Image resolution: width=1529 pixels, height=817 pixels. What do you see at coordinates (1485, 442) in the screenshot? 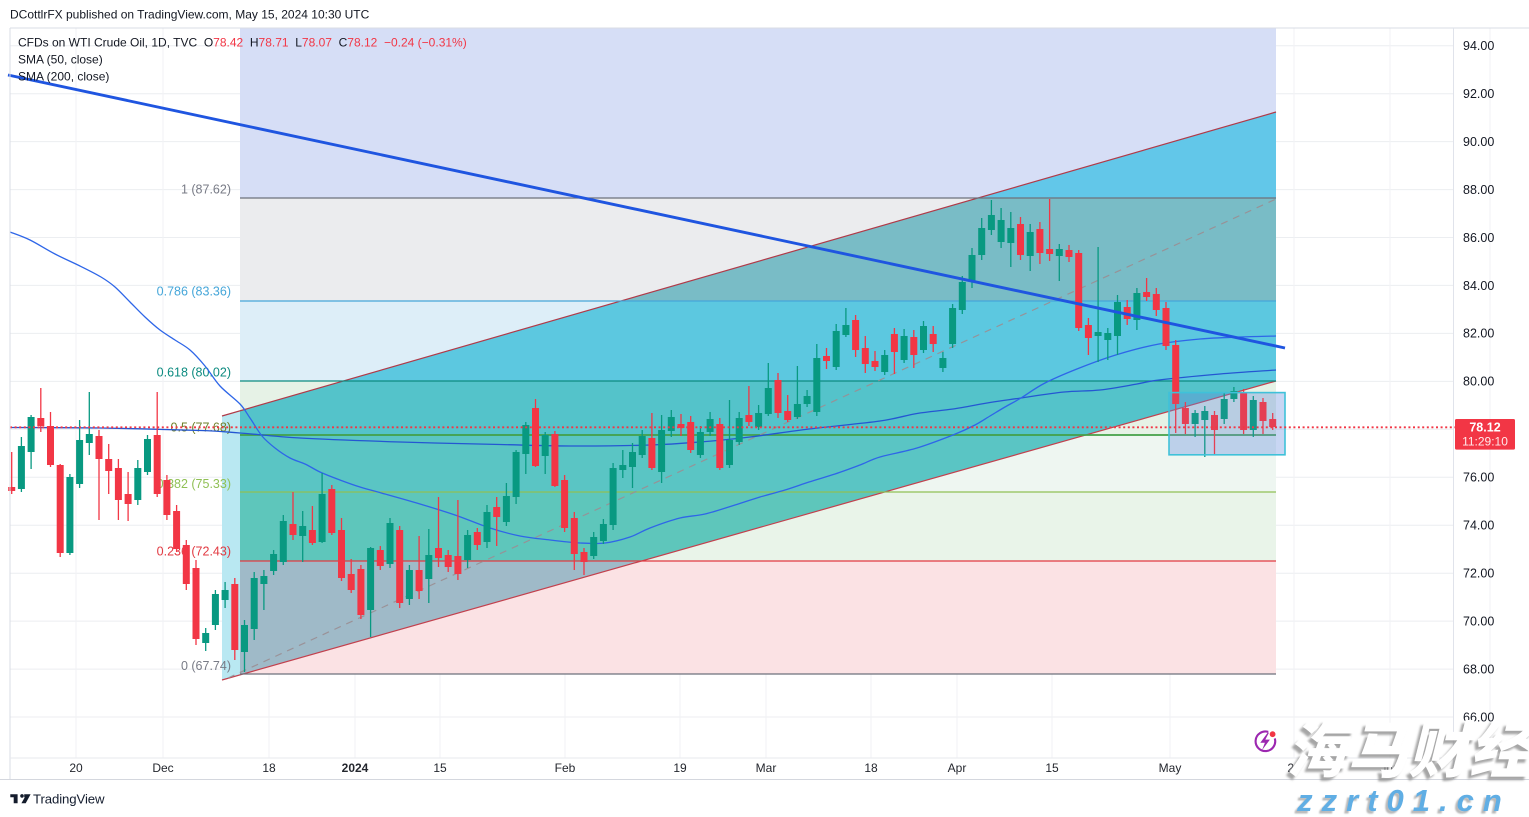
I see `svg-text: 11:29:10` at bounding box center [1485, 442].